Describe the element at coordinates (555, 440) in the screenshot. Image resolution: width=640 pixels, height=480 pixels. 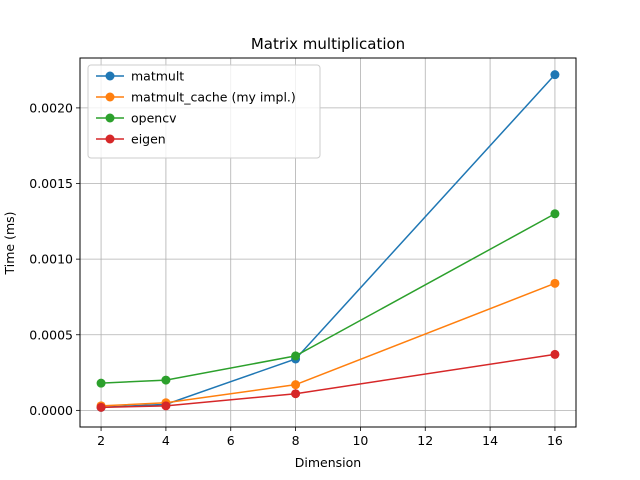
I see `x-tick-label: 16` at that location.